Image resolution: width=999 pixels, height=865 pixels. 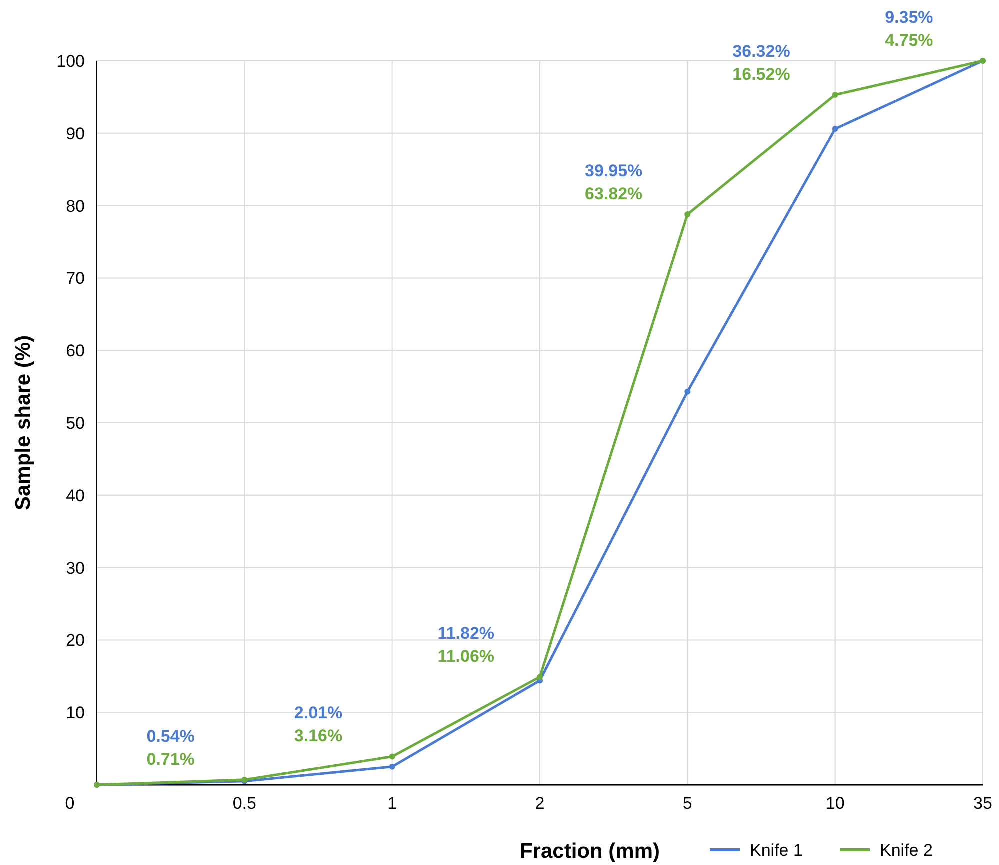 I want to click on x-tick-label: 0.5, so click(x=244, y=803).